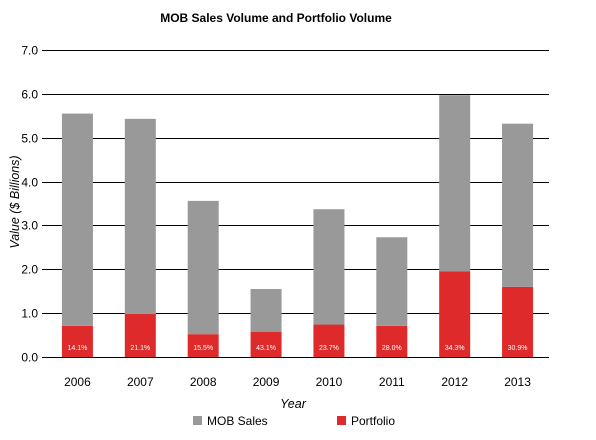 The height and width of the screenshot is (440, 596). What do you see at coordinates (276, 18) in the screenshot?
I see `chart-title: MOB Sales Volume and Portfolio Volume` at bounding box center [276, 18].